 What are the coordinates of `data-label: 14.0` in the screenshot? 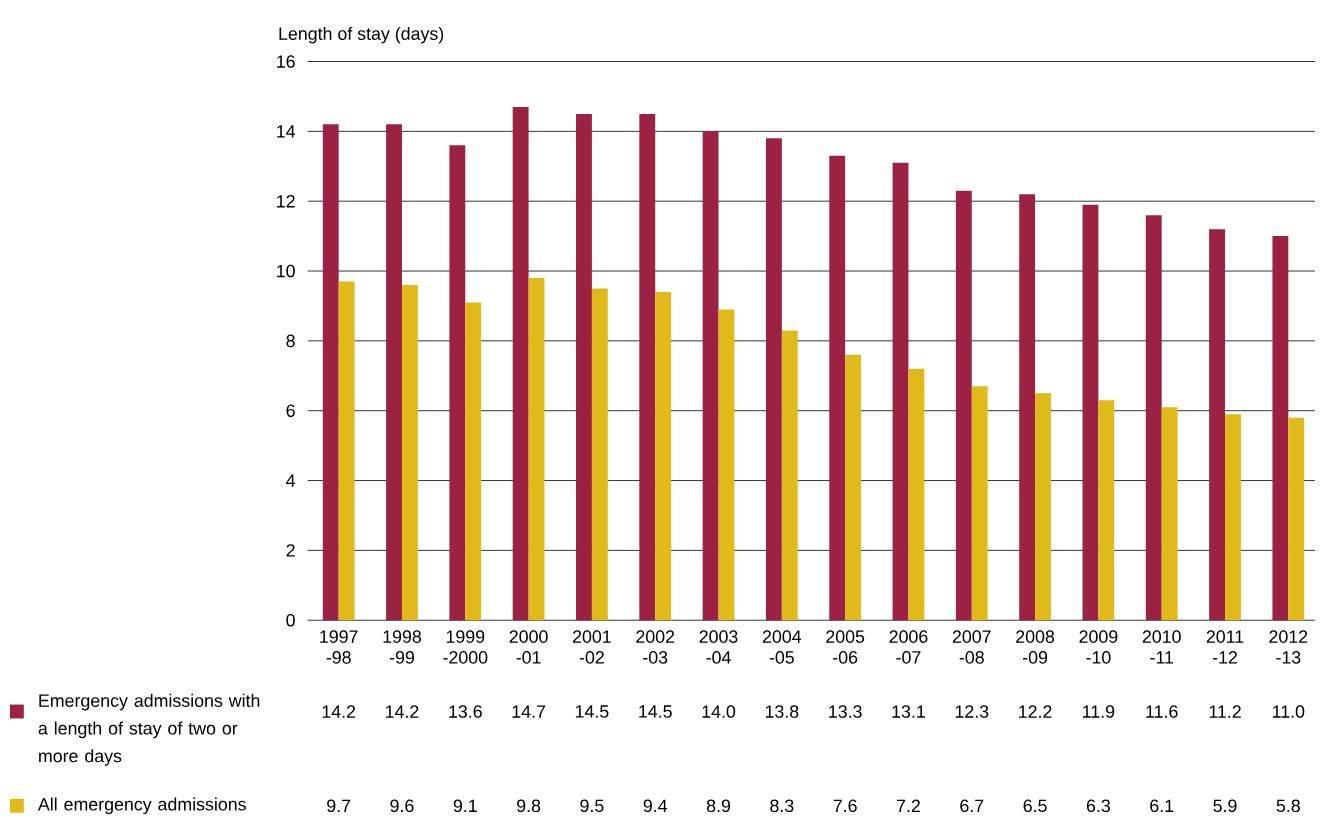 It's located at (719, 711).